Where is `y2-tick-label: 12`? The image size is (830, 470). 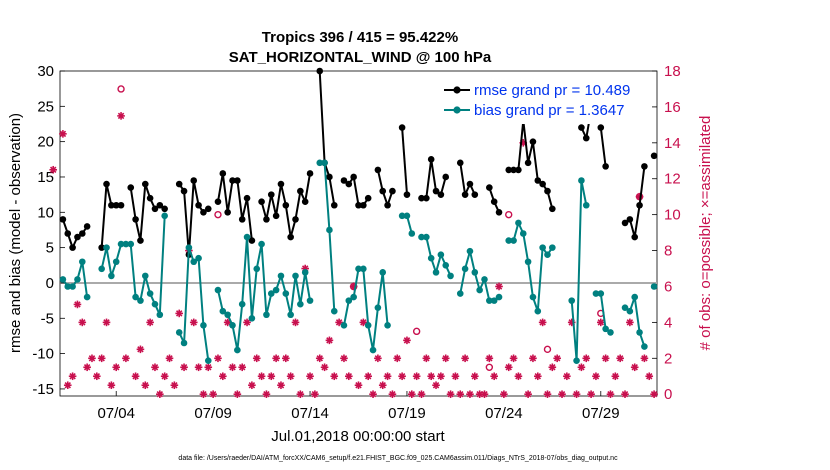
y2-tick-label: 12 is located at coordinates (672, 179).